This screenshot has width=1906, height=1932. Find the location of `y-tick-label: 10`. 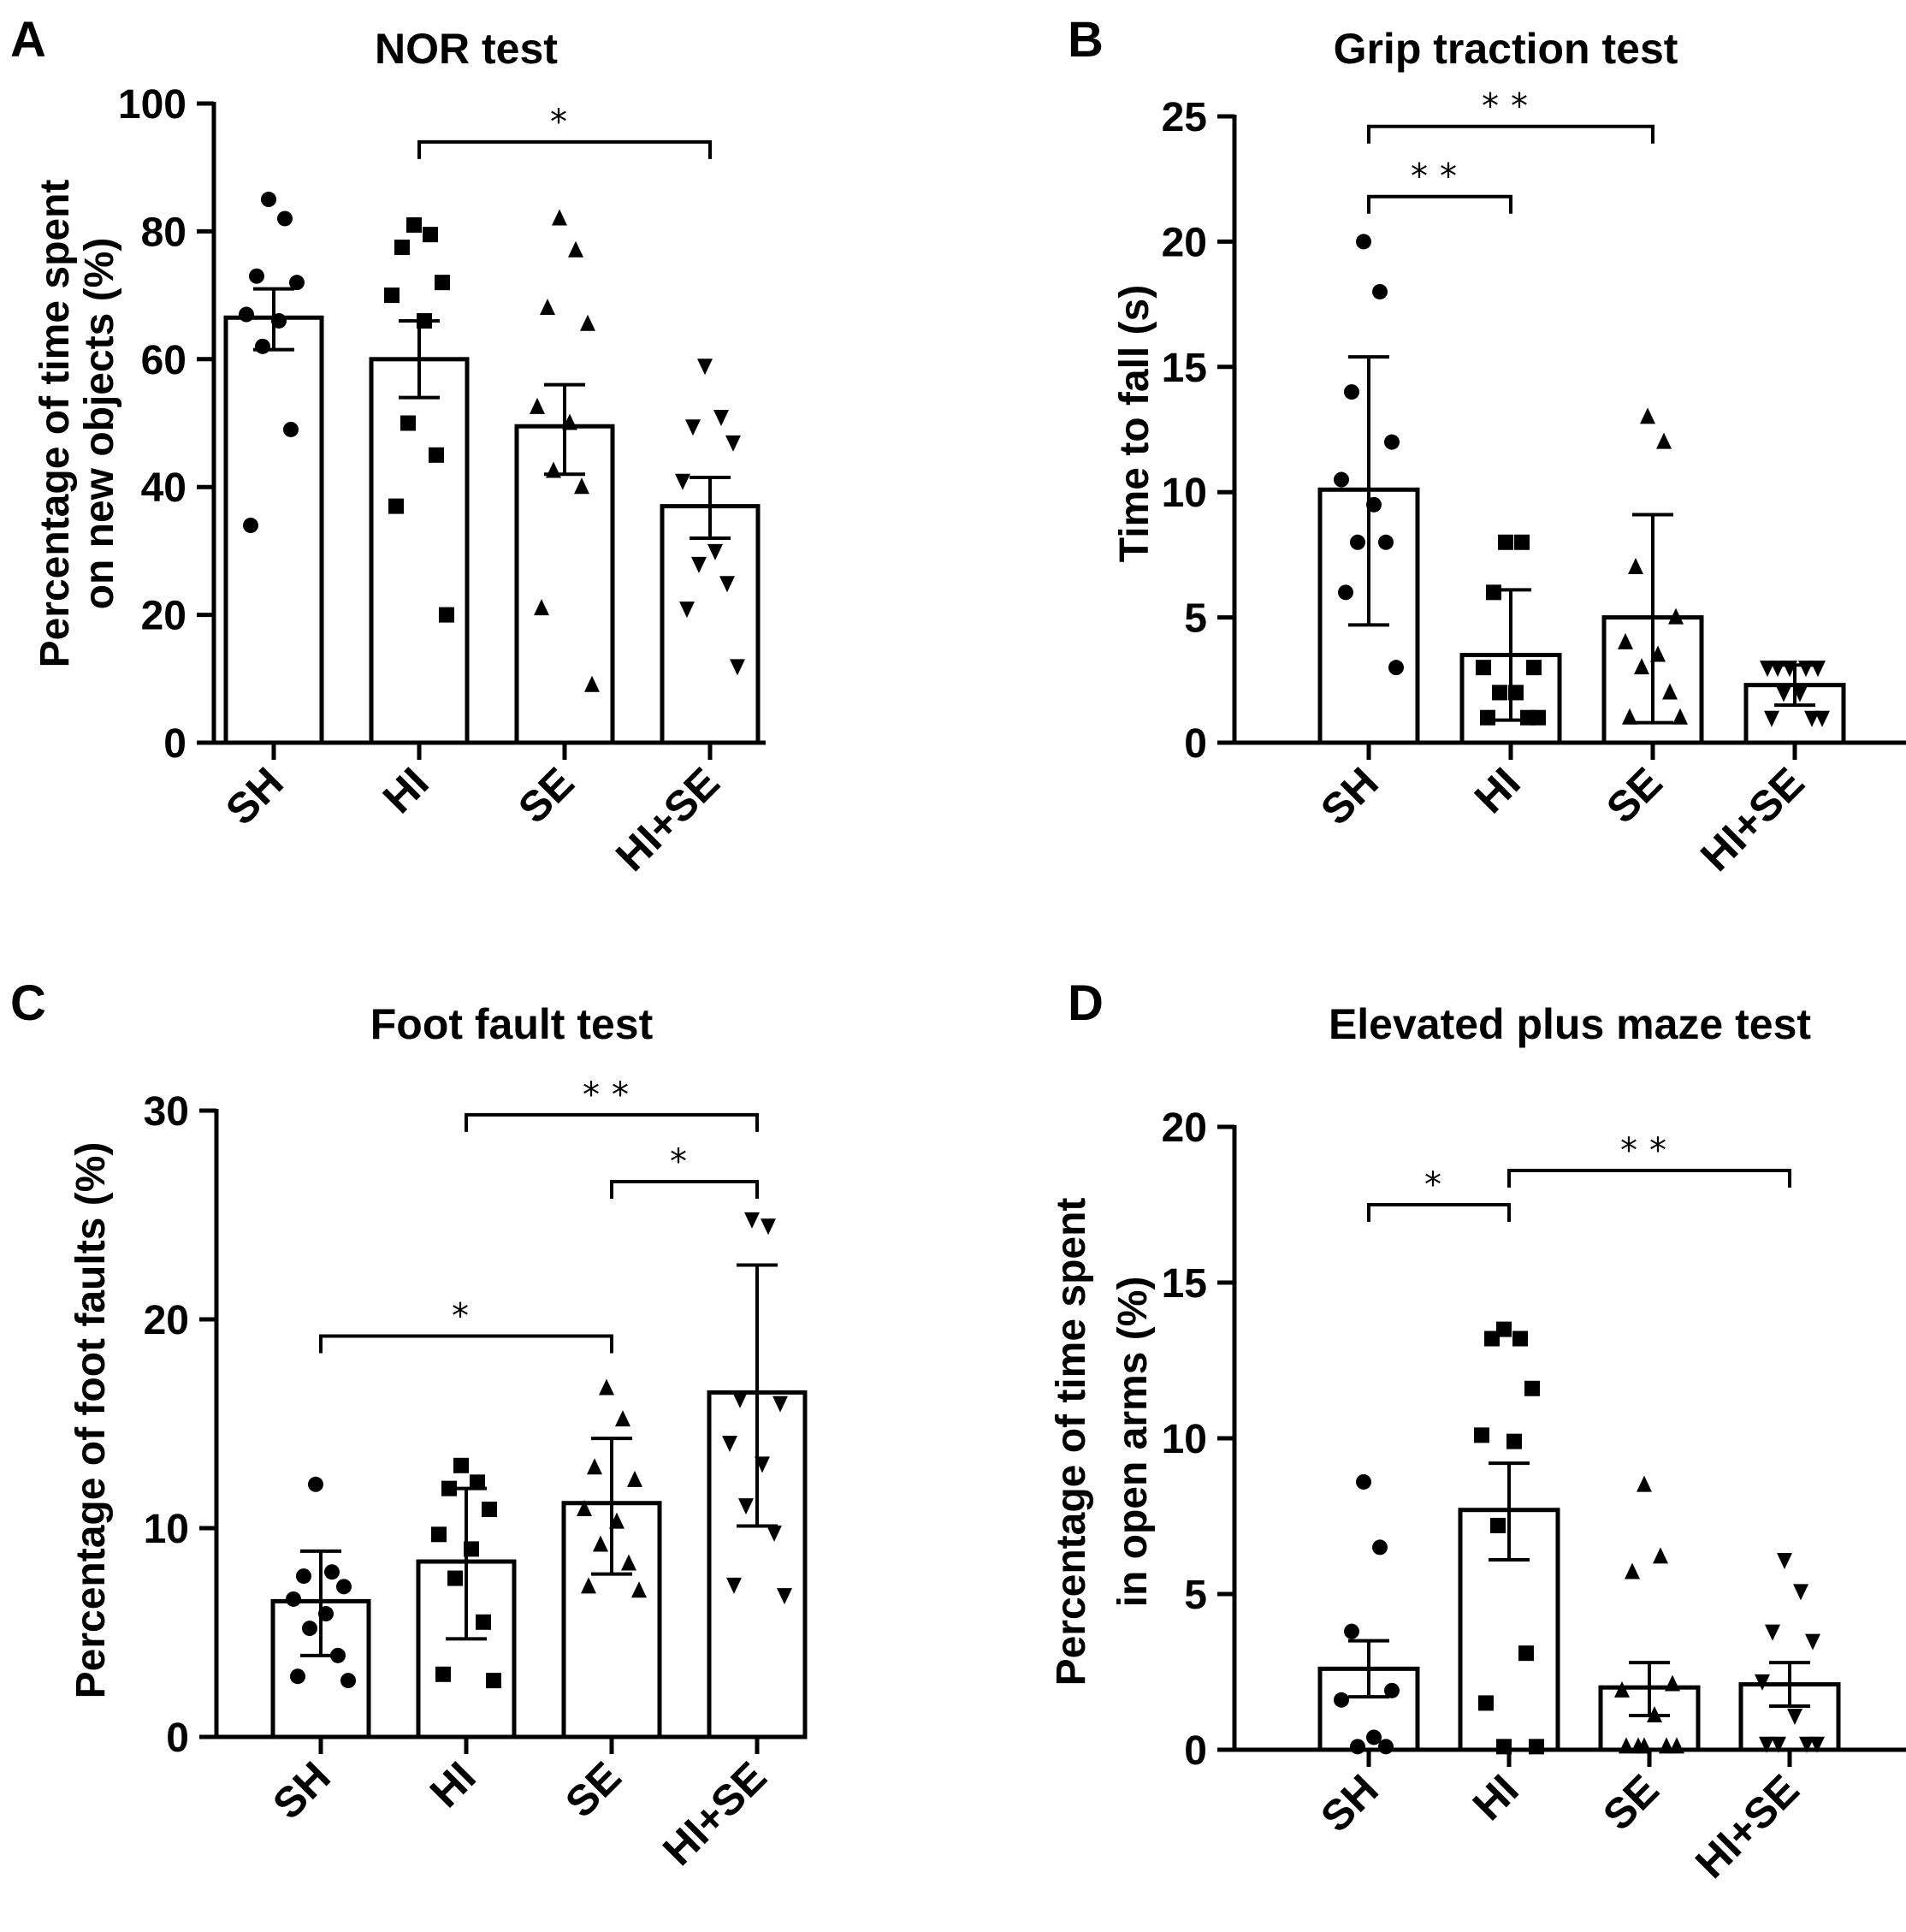

y-tick-label: 10 is located at coordinates (166, 1529).